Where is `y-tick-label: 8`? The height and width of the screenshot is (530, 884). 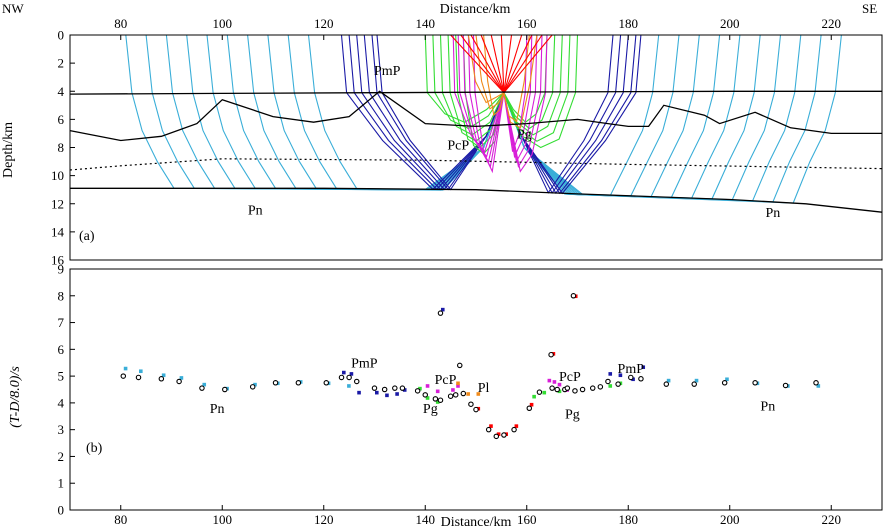 y-tick-label: 8 is located at coordinates (61, 147).